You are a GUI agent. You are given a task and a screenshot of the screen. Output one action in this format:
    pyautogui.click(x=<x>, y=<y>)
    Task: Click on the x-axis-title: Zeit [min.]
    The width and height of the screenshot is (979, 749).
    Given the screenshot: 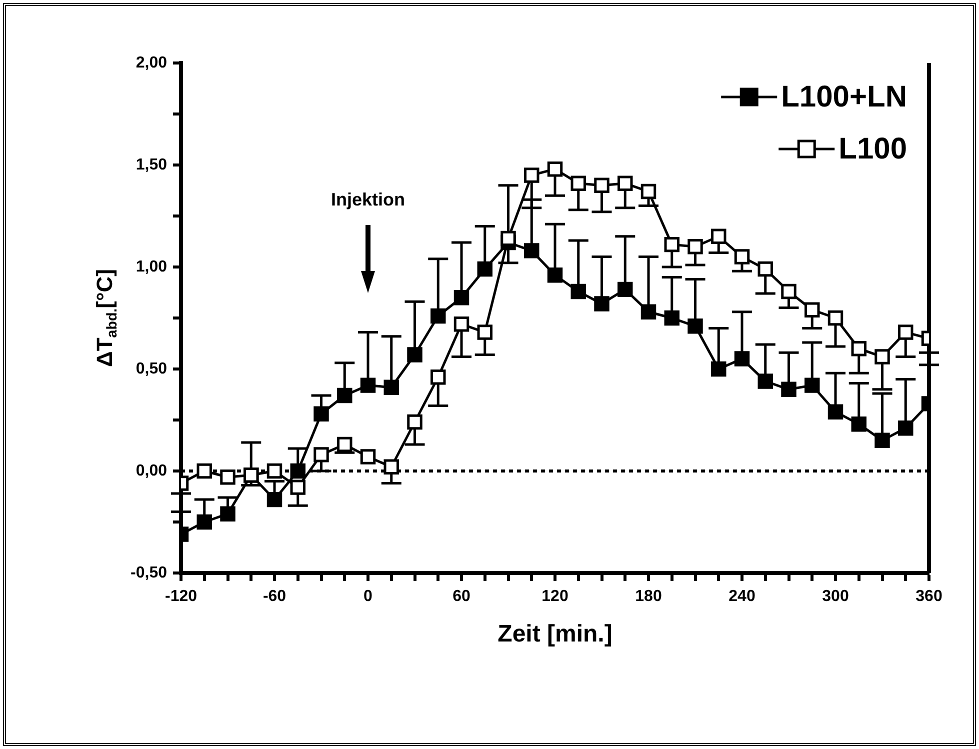 What is the action you would take?
    pyautogui.click(x=555, y=634)
    